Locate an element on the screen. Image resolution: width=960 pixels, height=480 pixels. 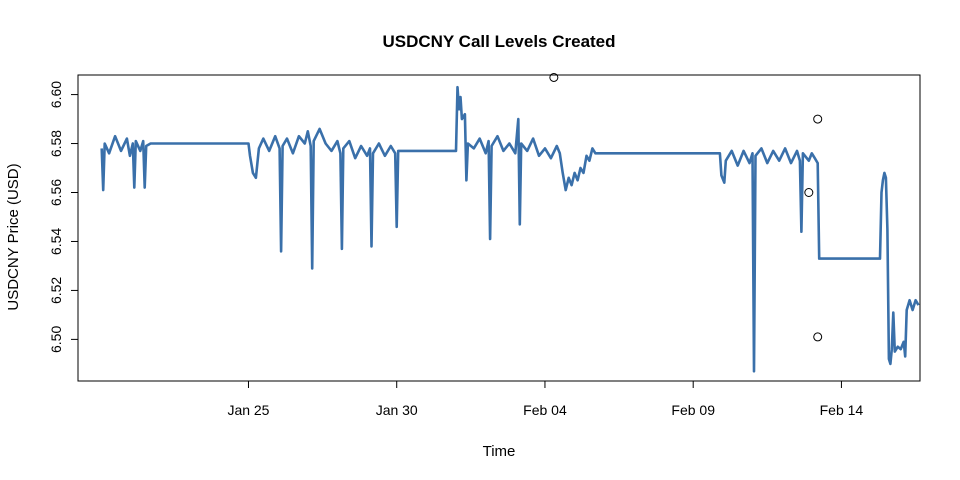
x-tick-label: Jan 25 is located at coordinates (248, 410).